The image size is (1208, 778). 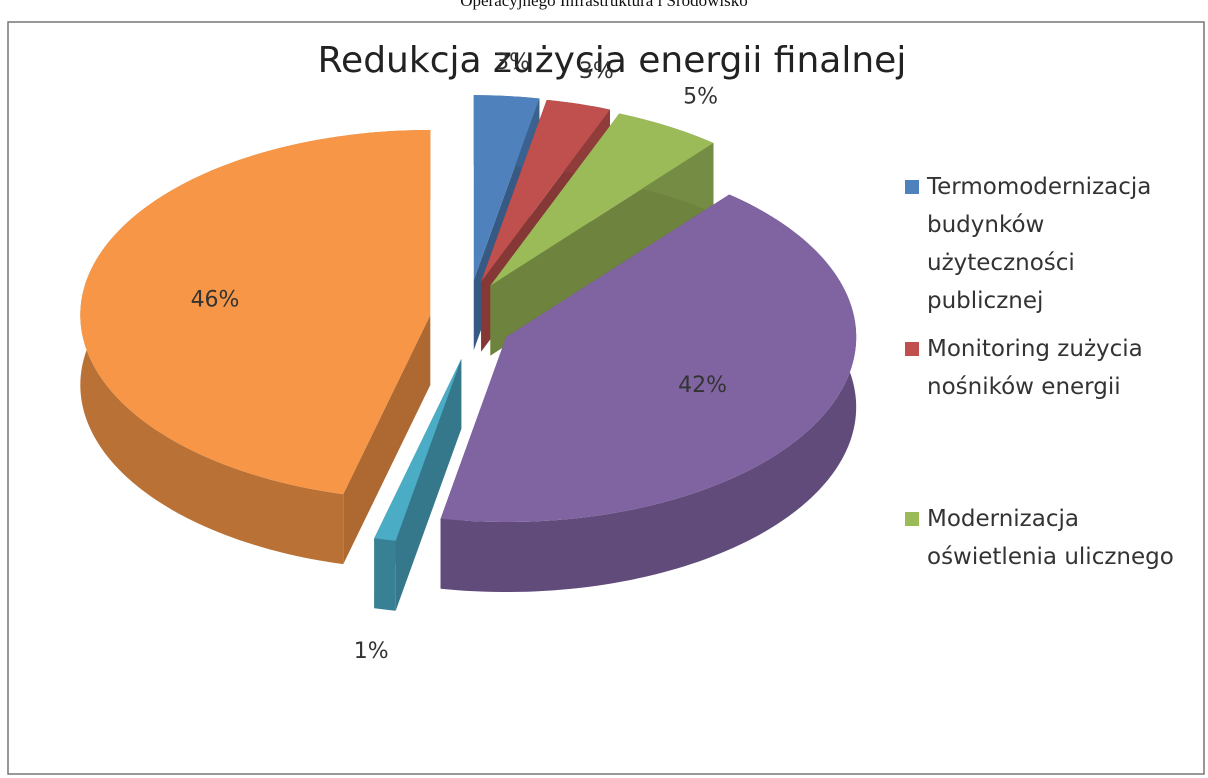 I want to click on legend-label: Modernizacja oświetlenia ulicznego, so click(x=1050, y=538).